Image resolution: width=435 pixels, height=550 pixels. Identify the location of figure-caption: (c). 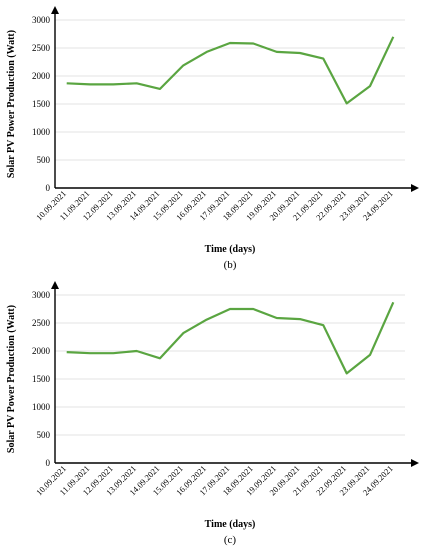
(230, 540).